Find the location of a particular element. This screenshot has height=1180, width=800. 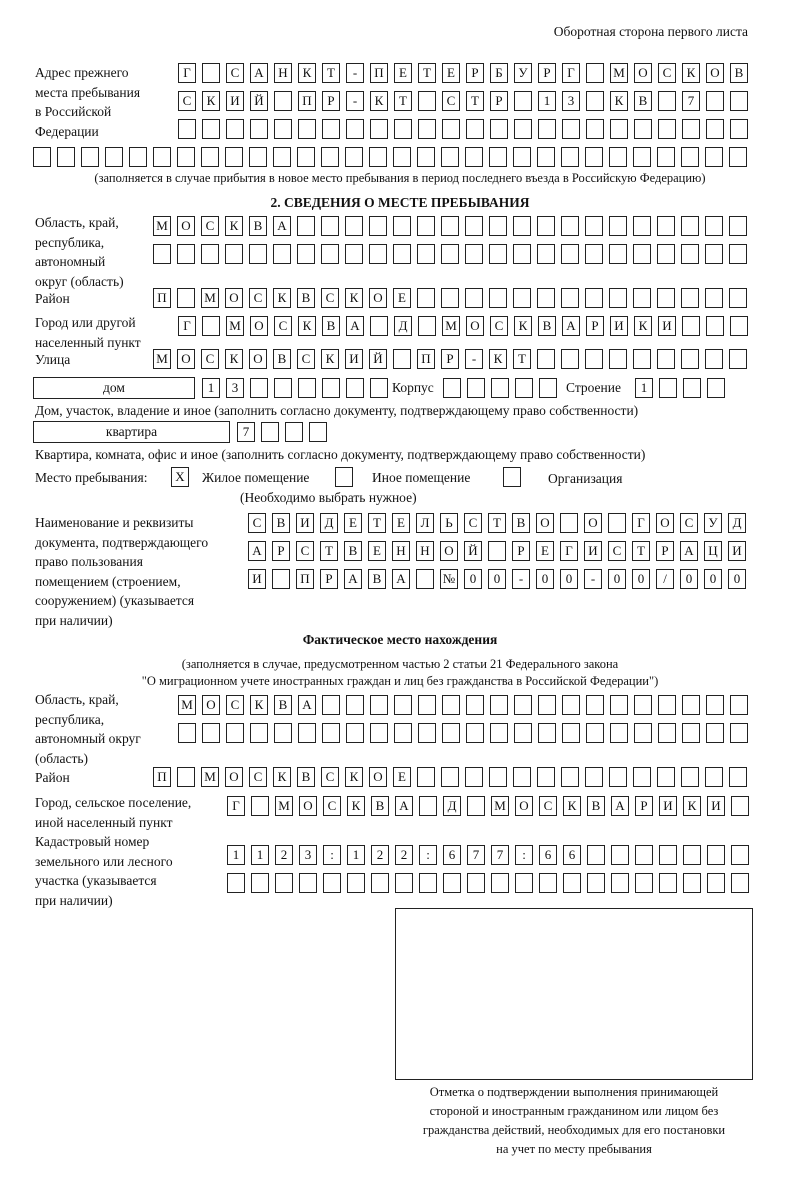

char-cell: 7 is located at coordinates (246, 432).